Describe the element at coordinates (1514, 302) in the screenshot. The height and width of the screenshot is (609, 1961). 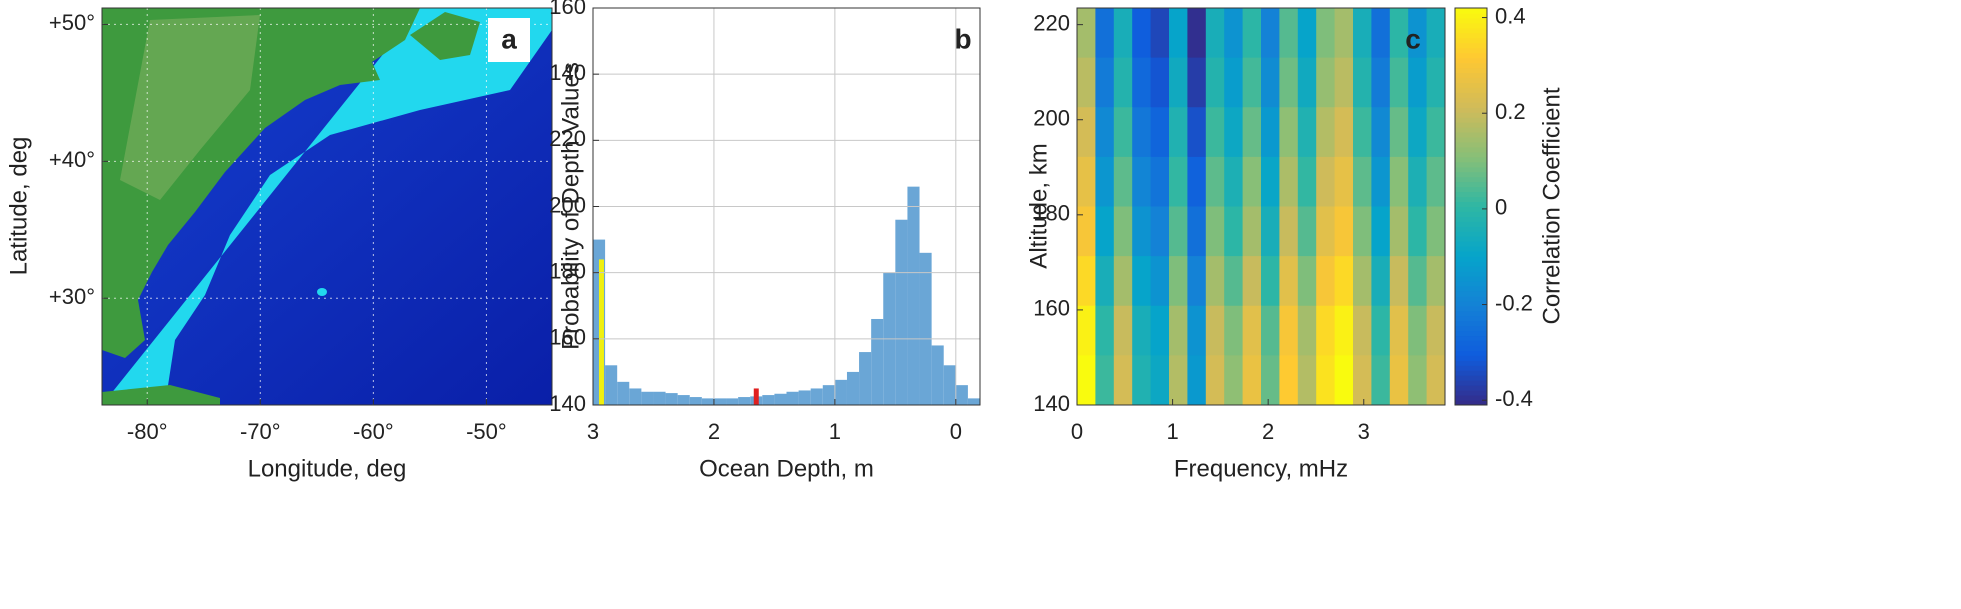
I see `colorbar-tick-label: -0.2` at that location.